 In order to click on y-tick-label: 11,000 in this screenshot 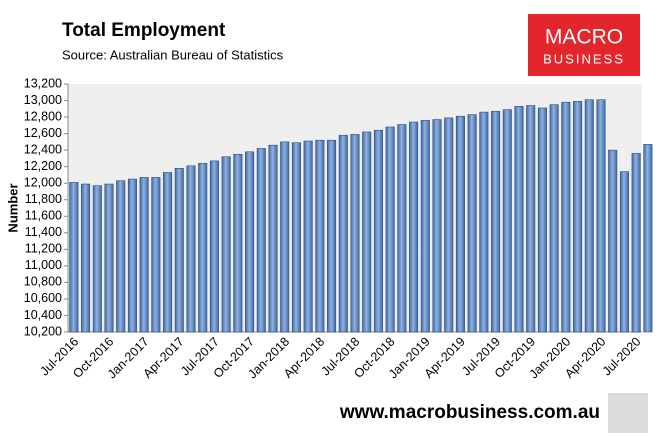, I will do `click(43, 265)`.